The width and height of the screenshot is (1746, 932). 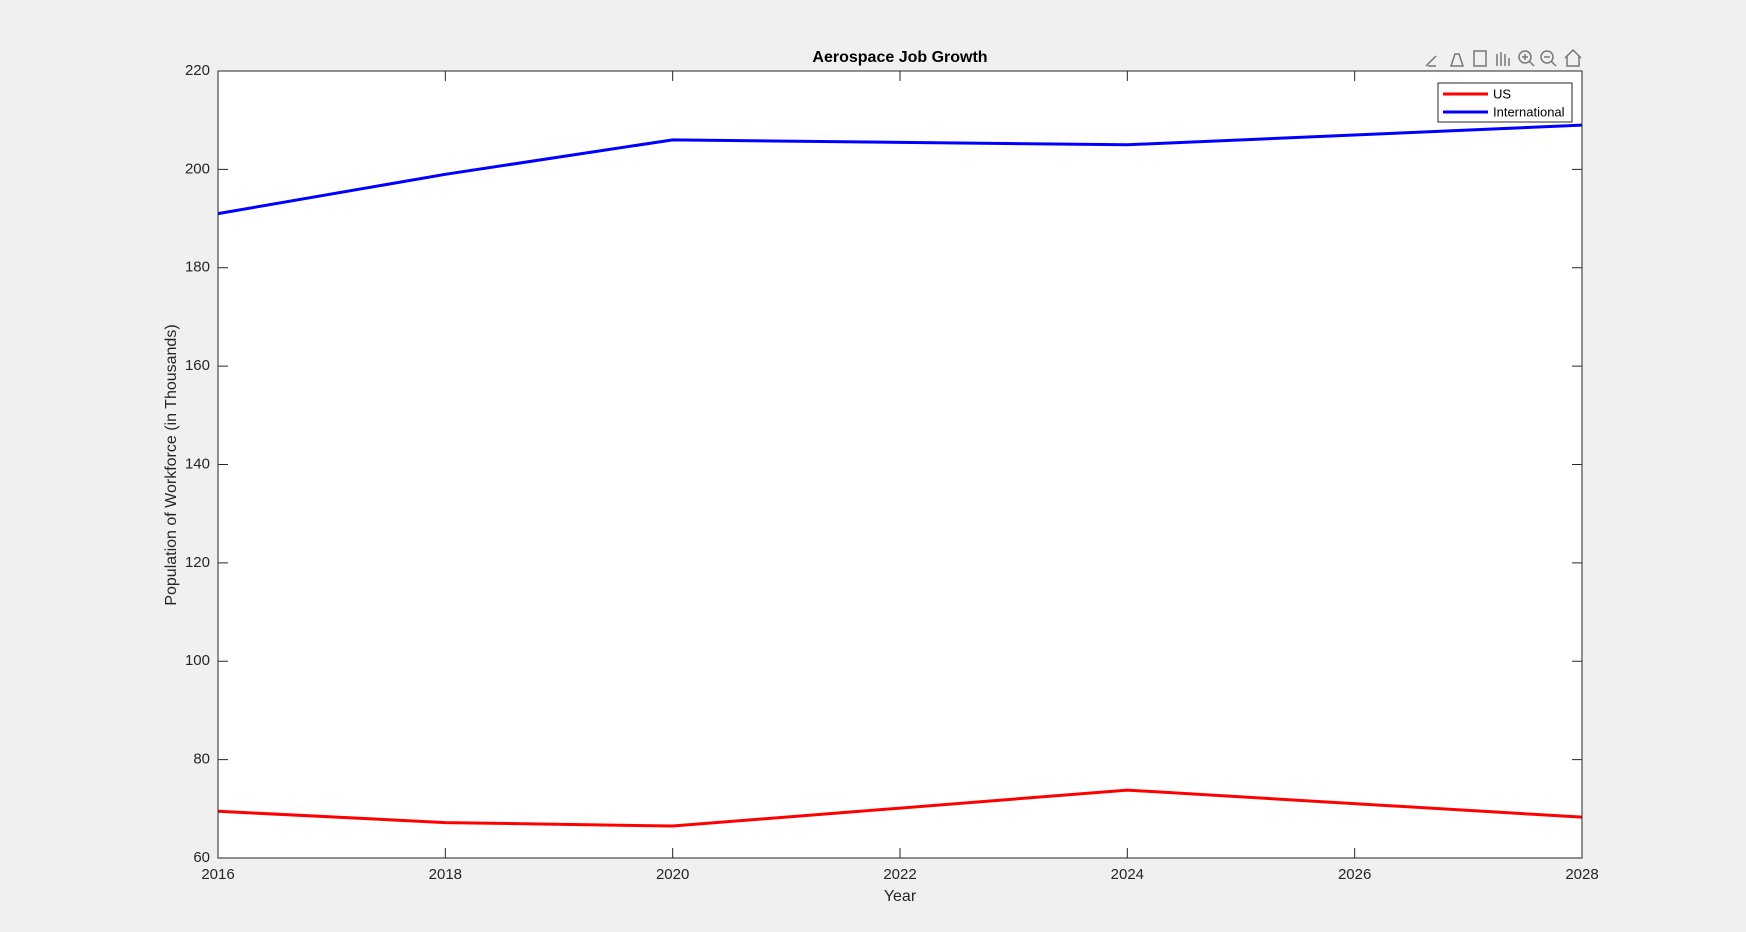 What do you see at coordinates (1354, 874) in the screenshot?
I see `x-tick-label: 2026` at bounding box center [1354, 874].